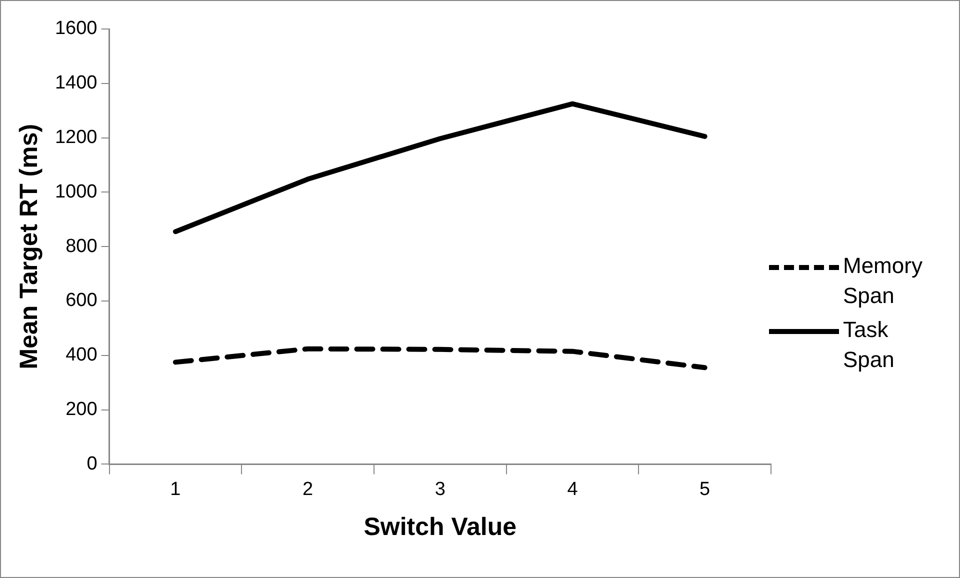 The height and width of the screenshot is (578, 960). I want to click on y-tick-label: 1600, so click(76, 29).